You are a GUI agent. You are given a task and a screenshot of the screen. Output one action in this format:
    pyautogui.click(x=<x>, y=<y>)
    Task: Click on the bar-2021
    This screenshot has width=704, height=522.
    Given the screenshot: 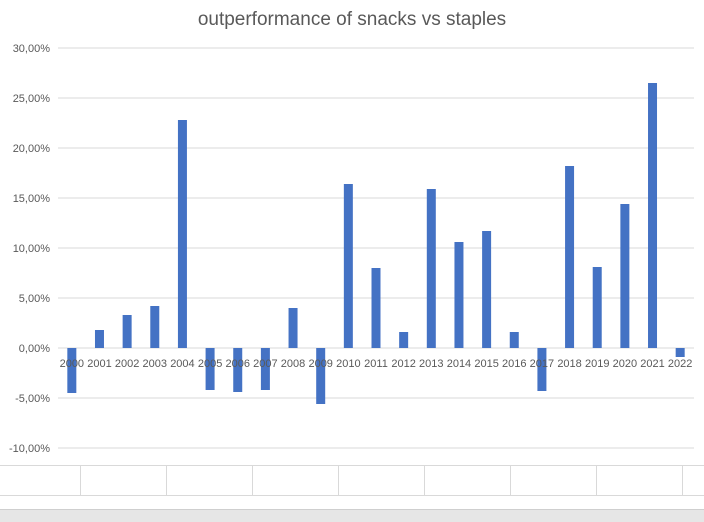 What is the action you would take?
    pyautogui.click(x=653, y=215)
    